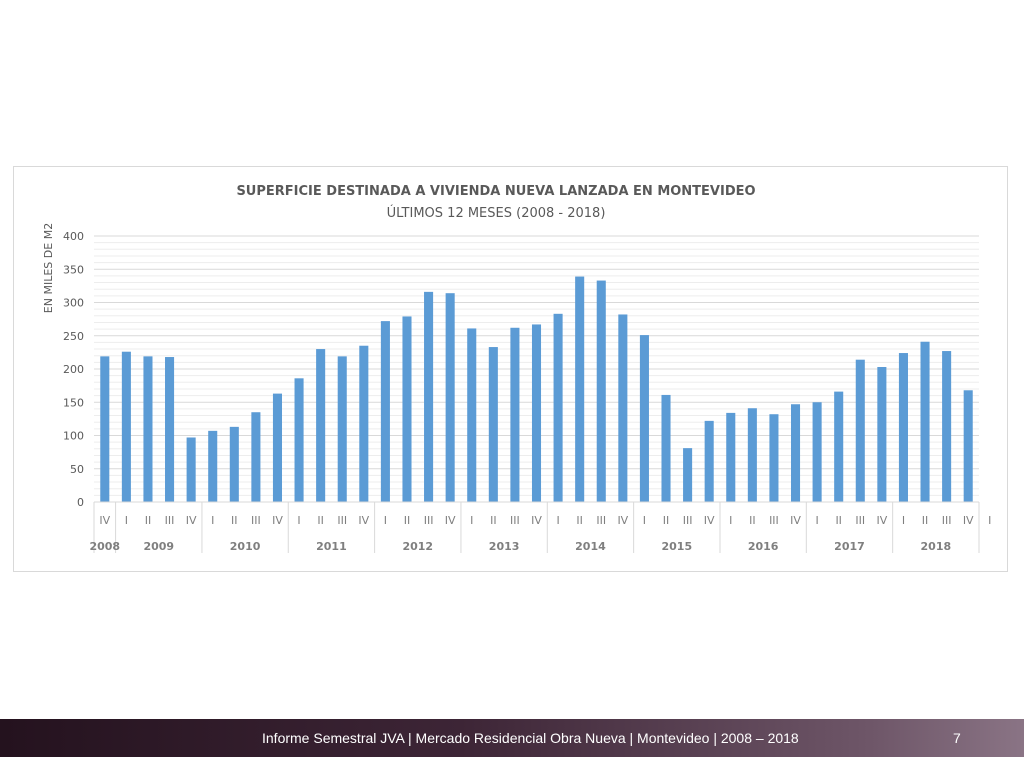  I want to click on x-year-label: 2015, so click(676, 546).